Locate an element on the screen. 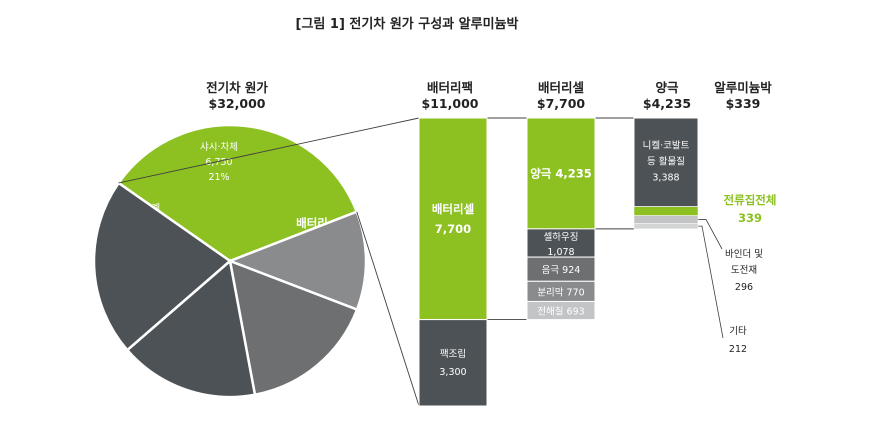 The width and height of the screenshot is (875, 443). bar-label-name: 니켈·코발트 is located at coordinates (666, 145).